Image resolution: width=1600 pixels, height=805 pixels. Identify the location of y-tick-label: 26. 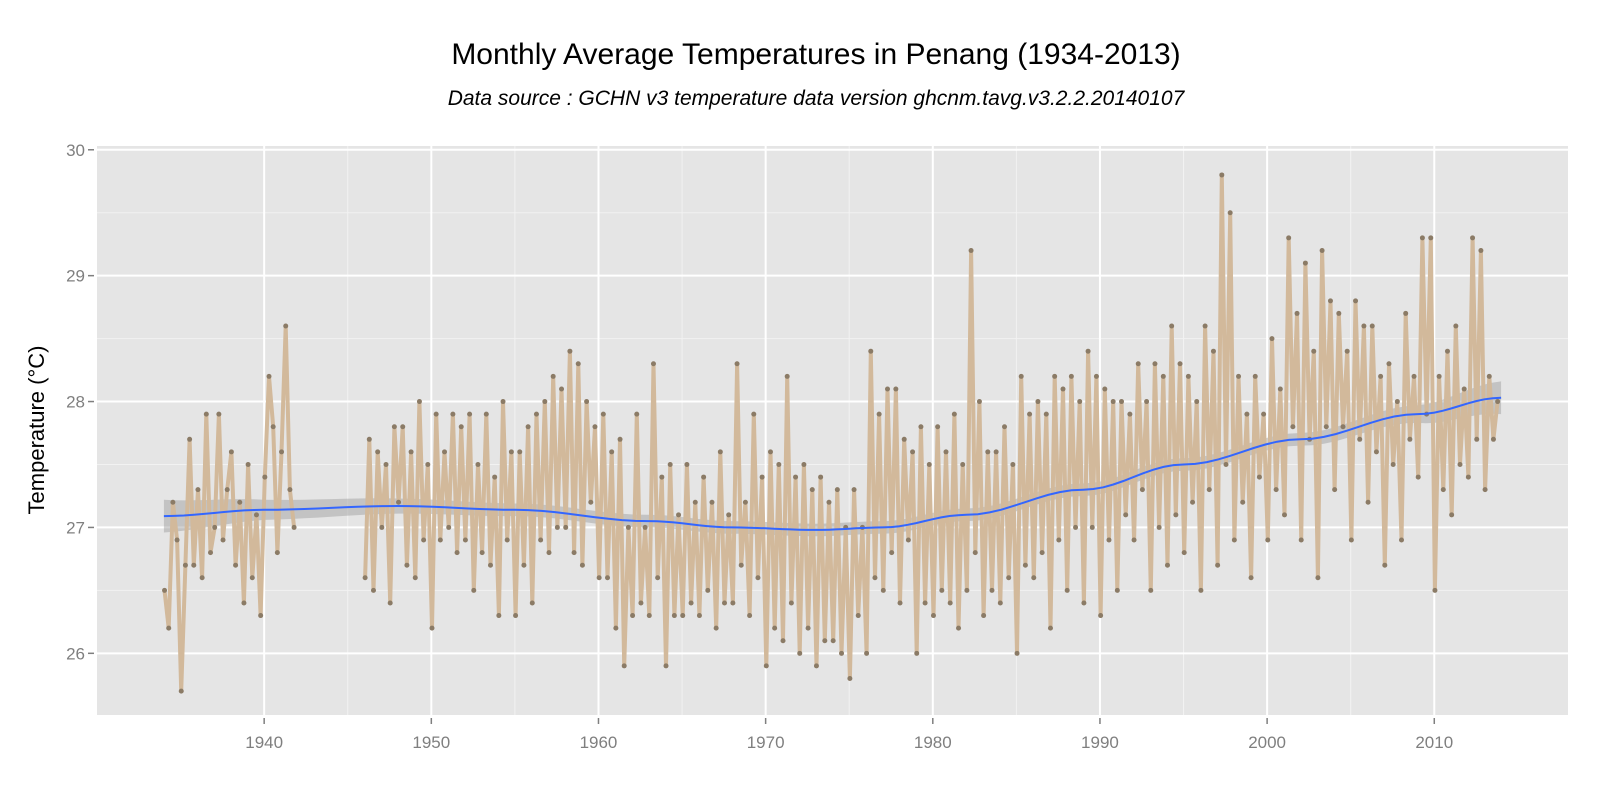
(75, 653).